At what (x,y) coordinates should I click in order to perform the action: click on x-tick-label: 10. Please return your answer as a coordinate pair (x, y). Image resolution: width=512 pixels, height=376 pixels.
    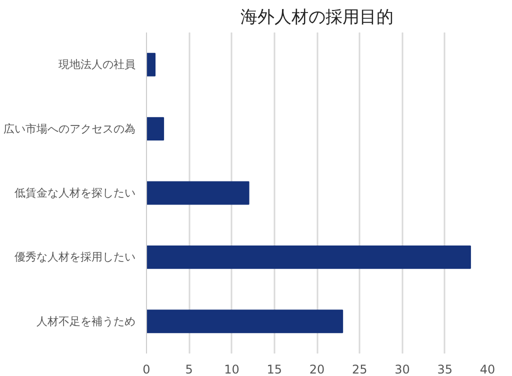
    Looking at the image, I should click on (232, 369).